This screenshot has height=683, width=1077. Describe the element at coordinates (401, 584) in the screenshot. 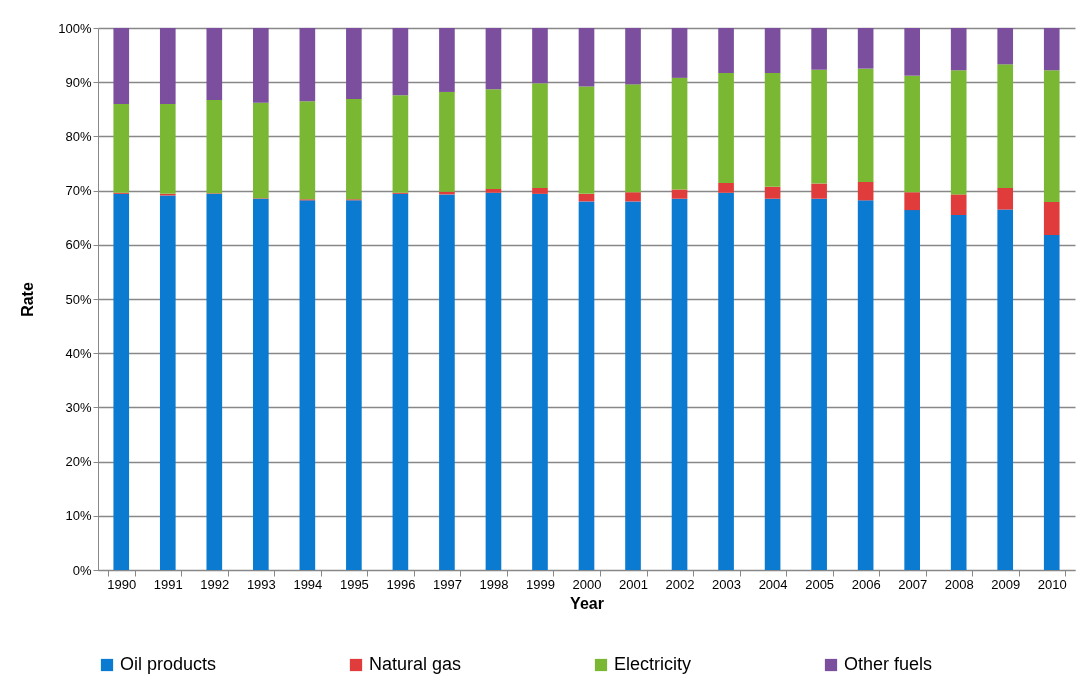

I see `x-tick-label: 1996` at that location.